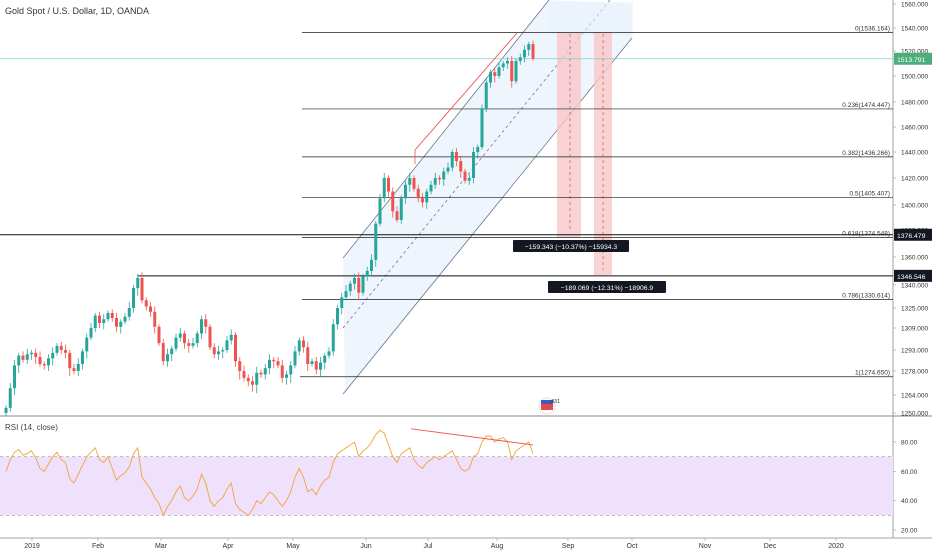 This screenshot has width=932, height=550. I want to click on time-axis-label: Apr, so click(229, 546).